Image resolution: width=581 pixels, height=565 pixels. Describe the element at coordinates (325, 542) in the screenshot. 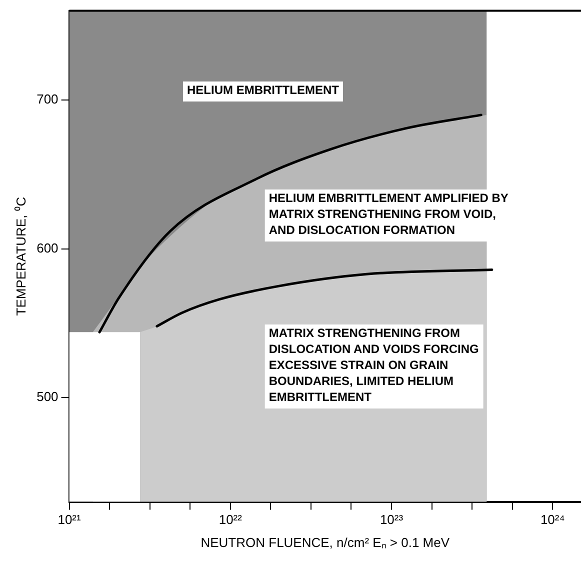

I see `x-axis-title: NEUTRON FLUENCE, n/cm² Eₙ > 0.1 MeV` at that location.